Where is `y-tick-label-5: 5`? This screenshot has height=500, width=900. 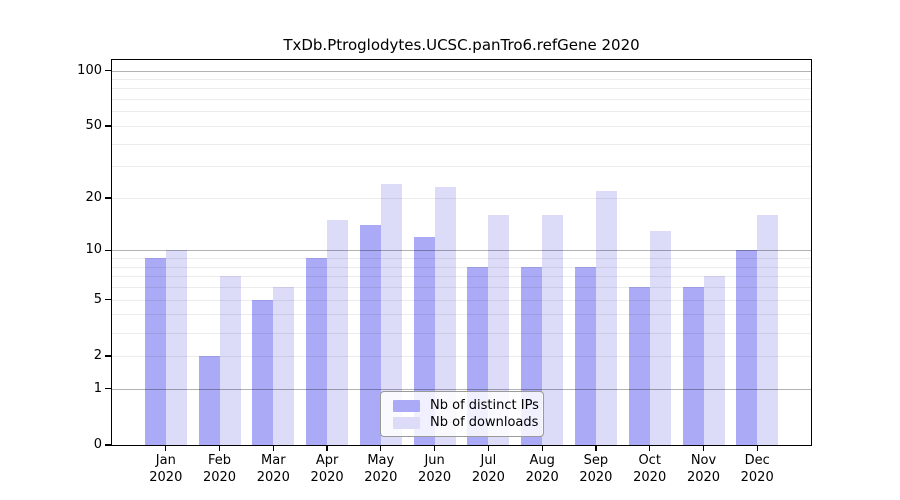 y-tick-label-5: 5 is located at coordinates (97, 299).